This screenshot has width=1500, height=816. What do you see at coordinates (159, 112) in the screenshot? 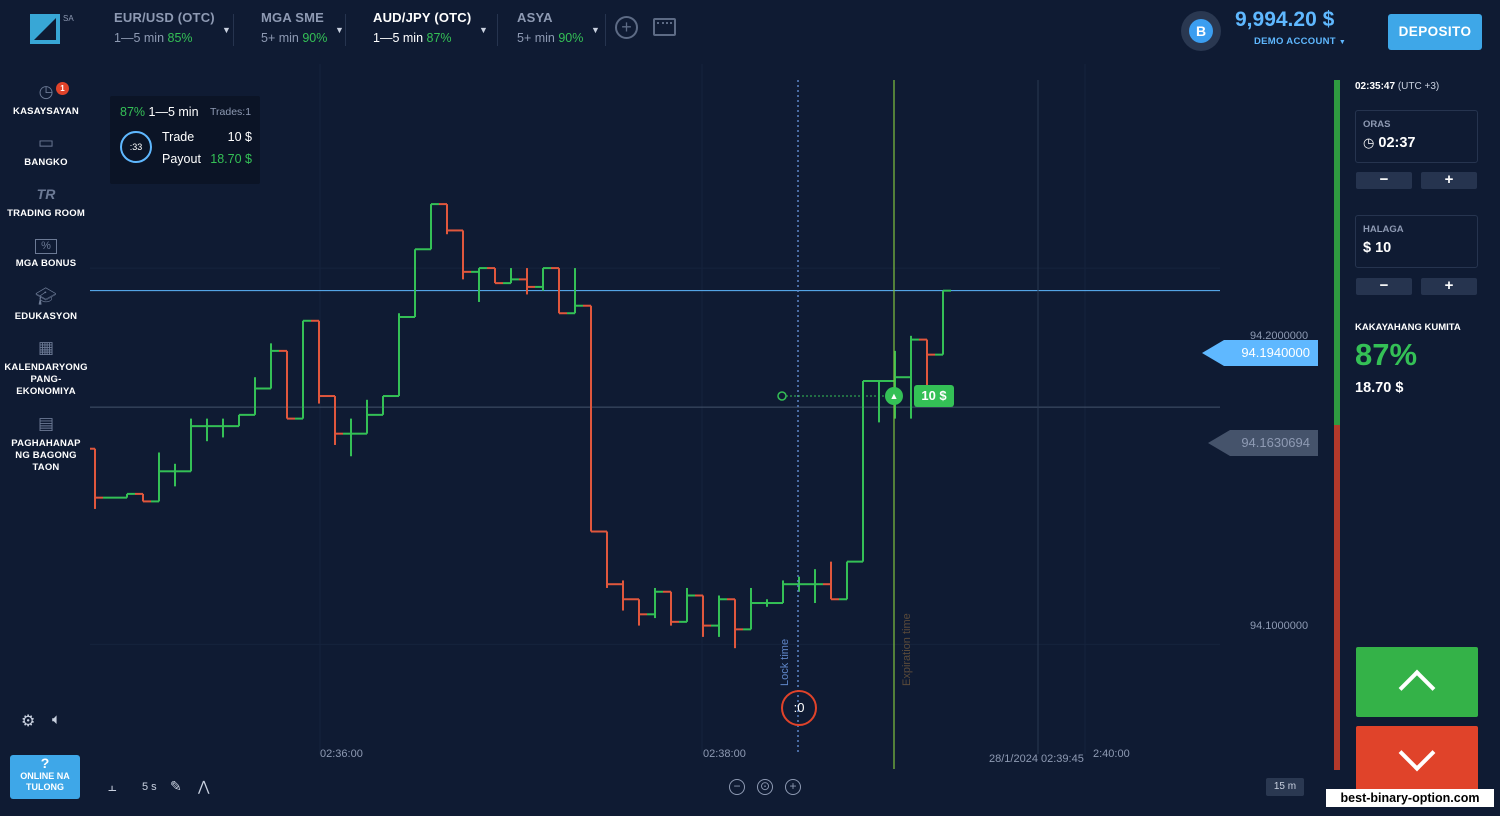
I see `info-header: 87% 1—5 min` at bounding box center [159, 112].